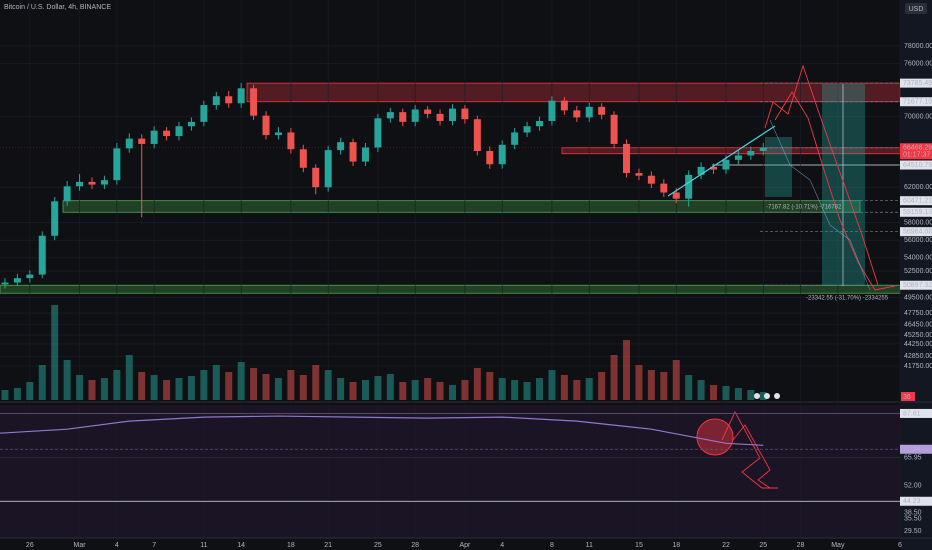  I want to click on x-tick-label: 28, so click(415, 545).